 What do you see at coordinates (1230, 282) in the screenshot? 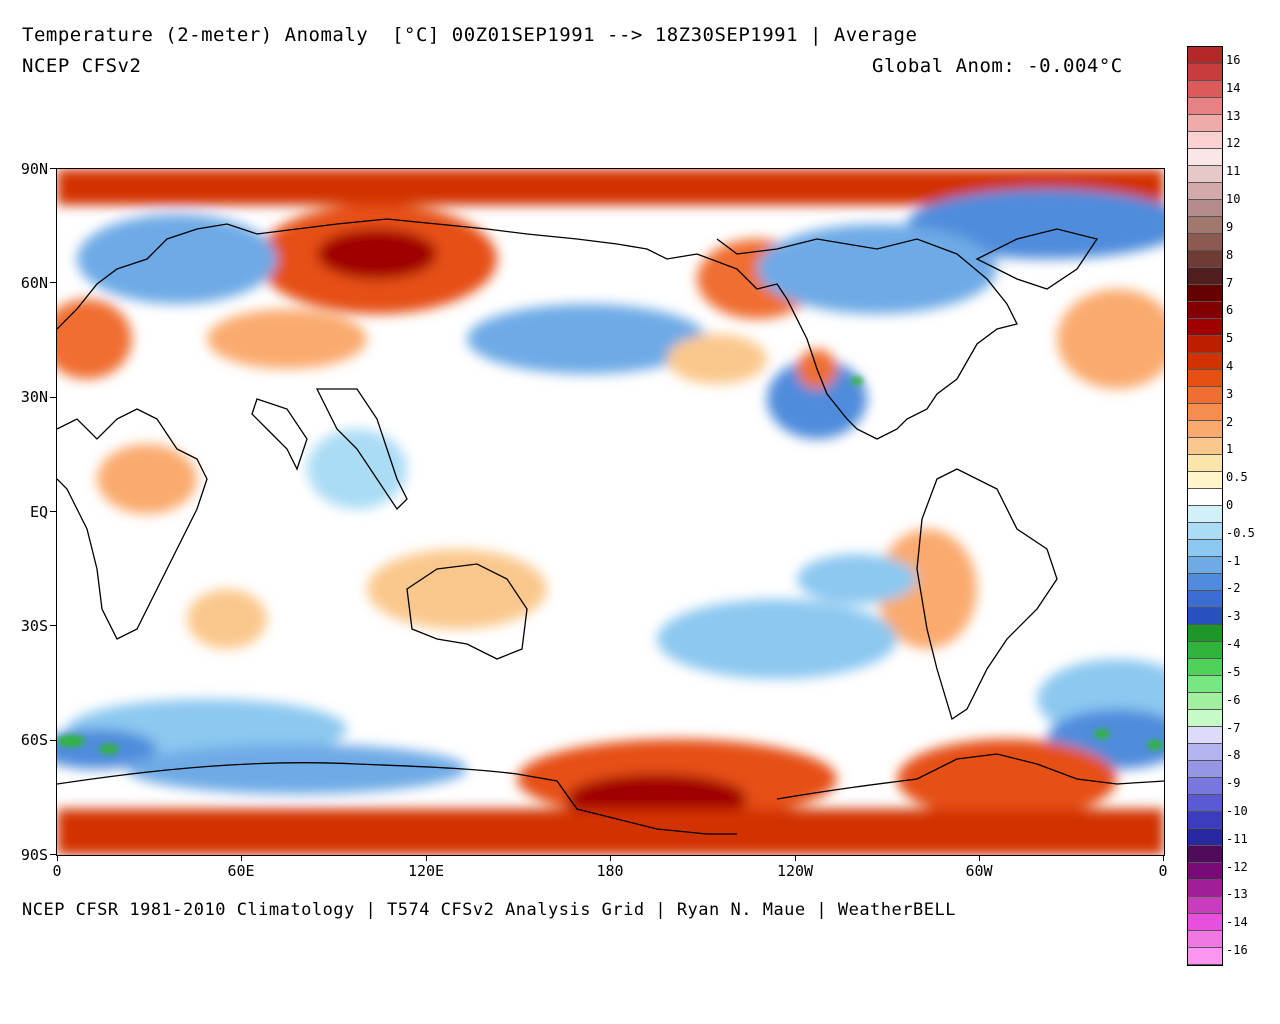
I see `colorbar-label: 7` at bounding box center [1230, 282].